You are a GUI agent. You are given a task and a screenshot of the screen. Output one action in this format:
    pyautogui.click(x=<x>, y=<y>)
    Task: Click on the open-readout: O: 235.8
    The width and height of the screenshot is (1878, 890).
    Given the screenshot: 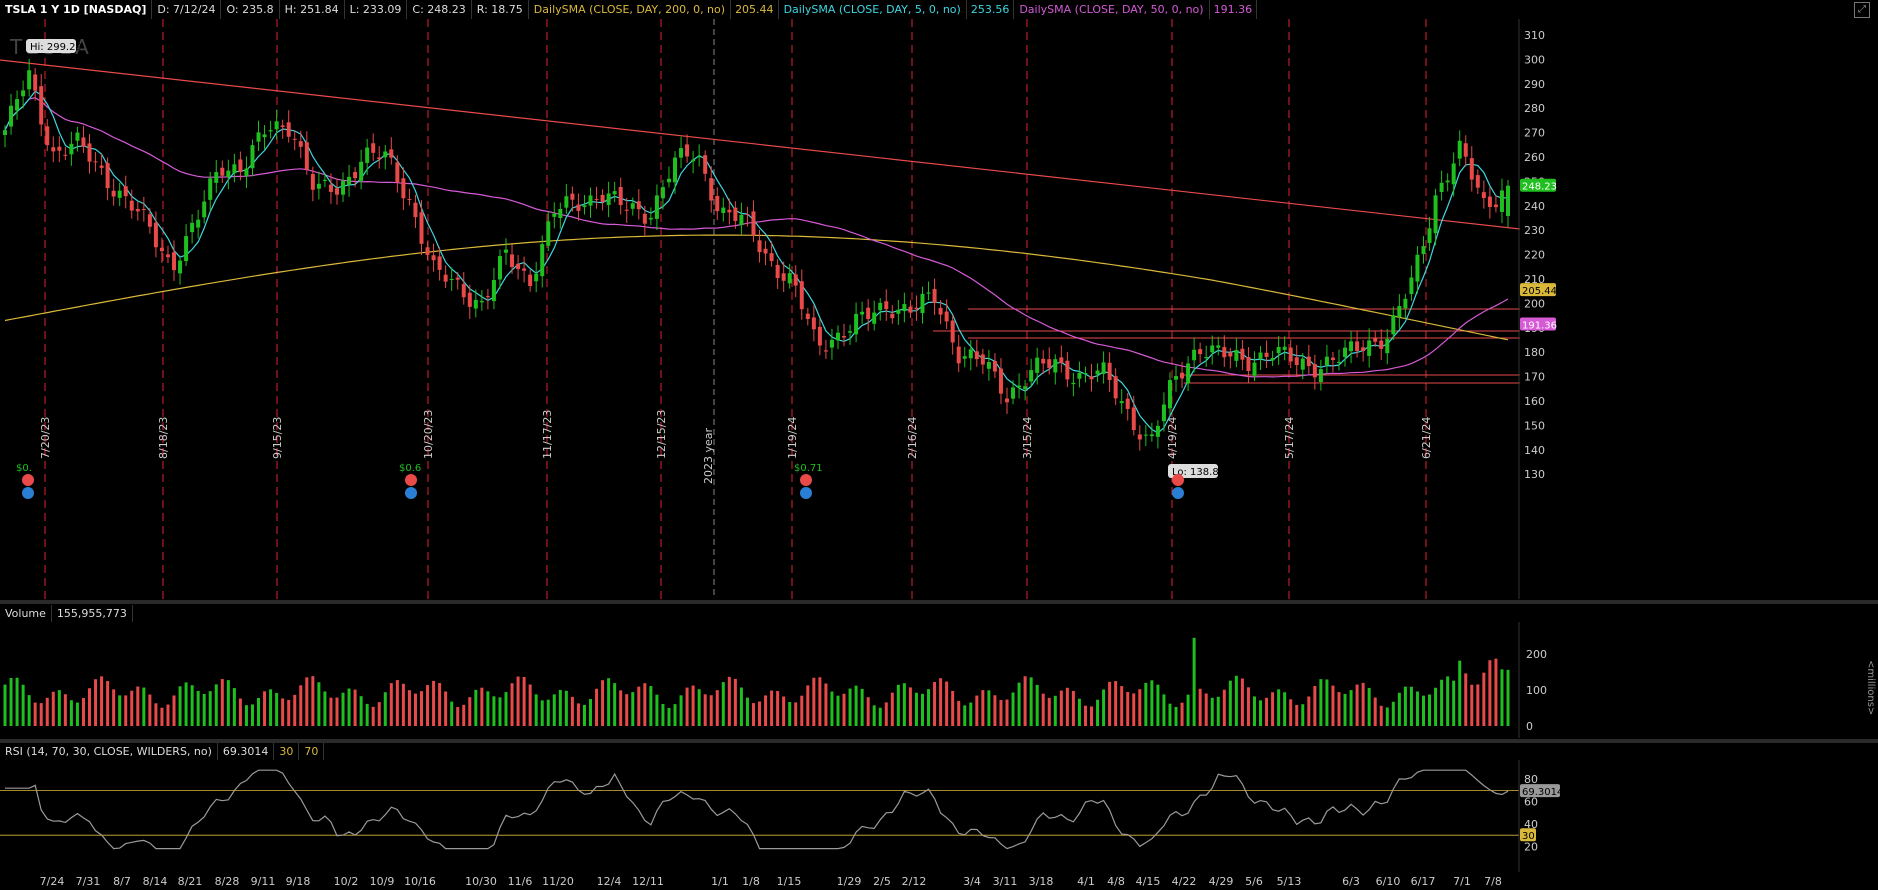 What is the action you would take?
    pyautogui.click(x=250, y=9)
    